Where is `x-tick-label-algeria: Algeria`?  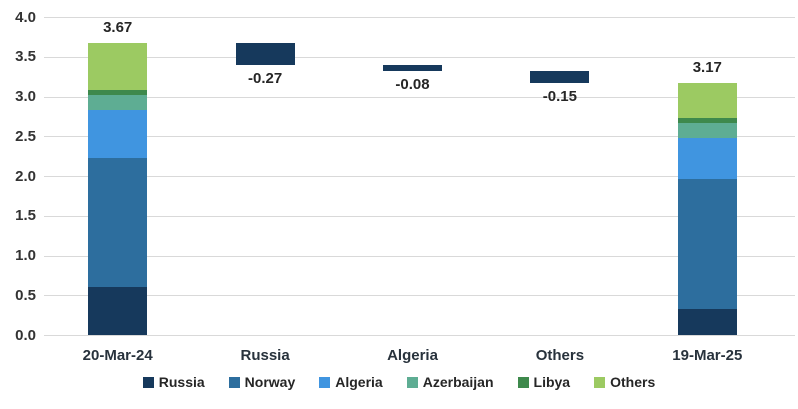
x-tick-label-algeria: Algeria is located at coordinates (412, 355).